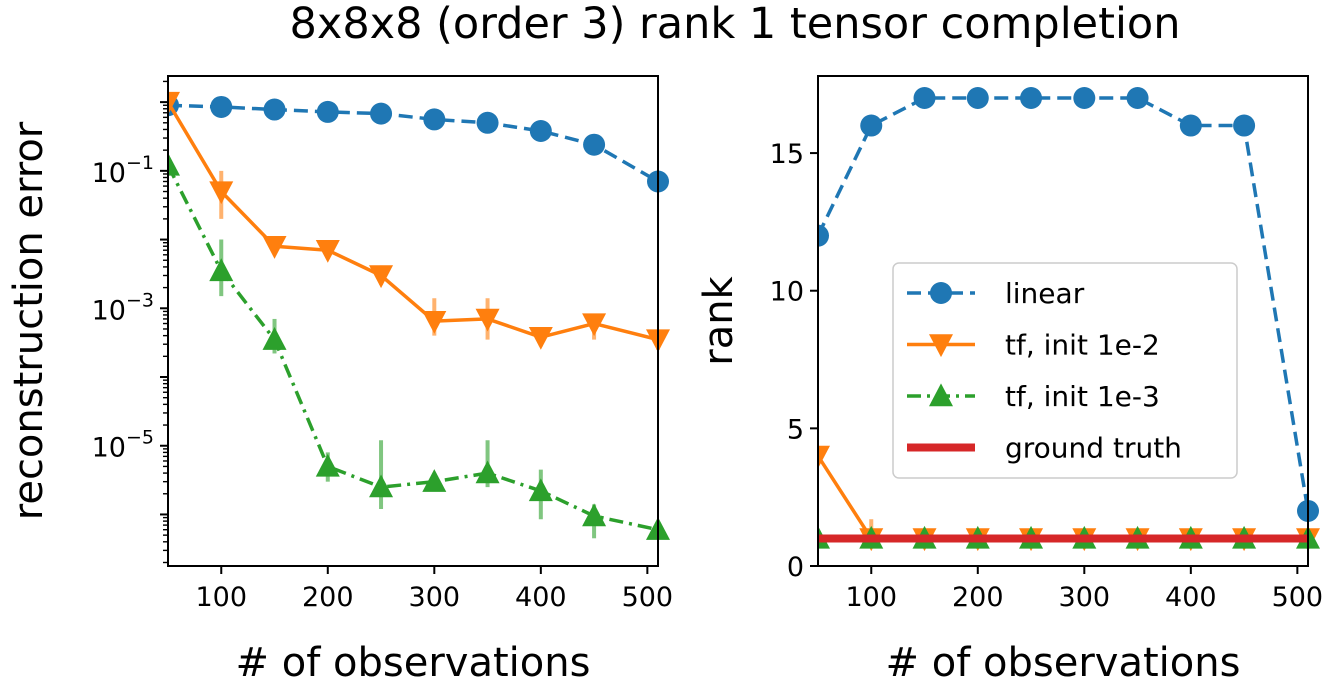  I want to click on legend-entry: ground truth, so click(1044, 448).